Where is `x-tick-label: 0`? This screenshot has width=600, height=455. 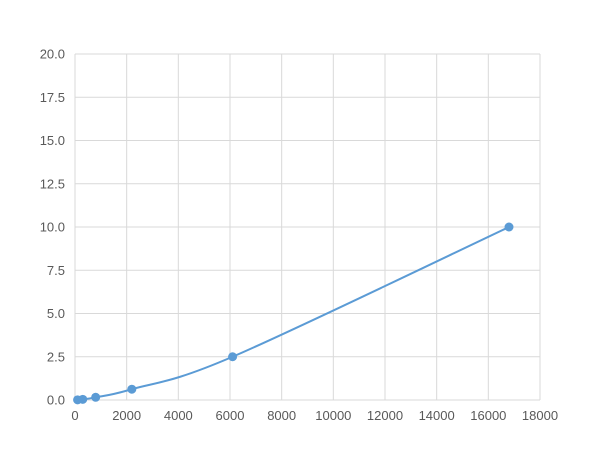 x-tick-label: 0 is located at coordinates (74, 415).